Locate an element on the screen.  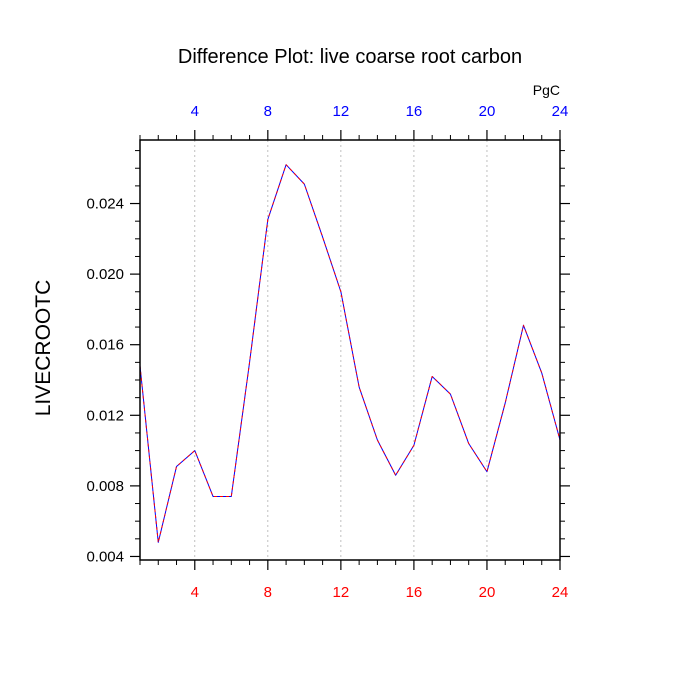
x-tick-label-bottom-12: 12 is located at coordinates (341, 592).